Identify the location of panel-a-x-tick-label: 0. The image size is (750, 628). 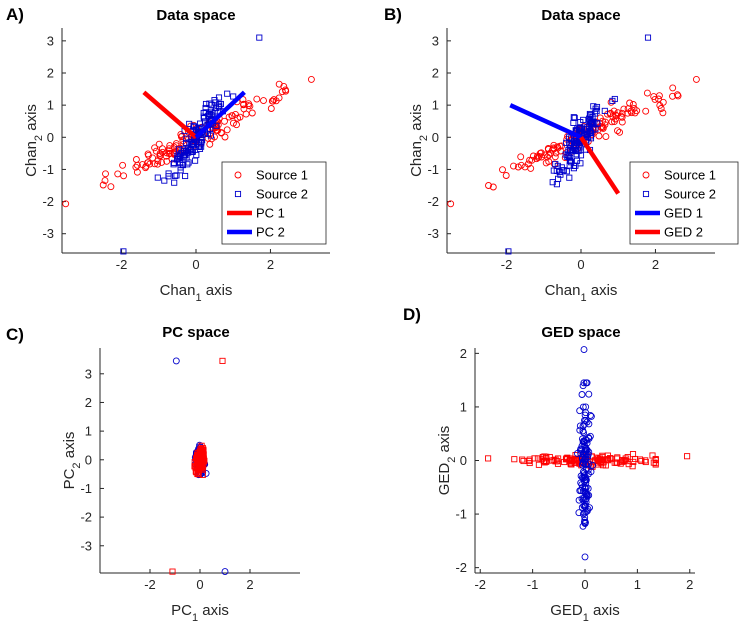
(195, 264).